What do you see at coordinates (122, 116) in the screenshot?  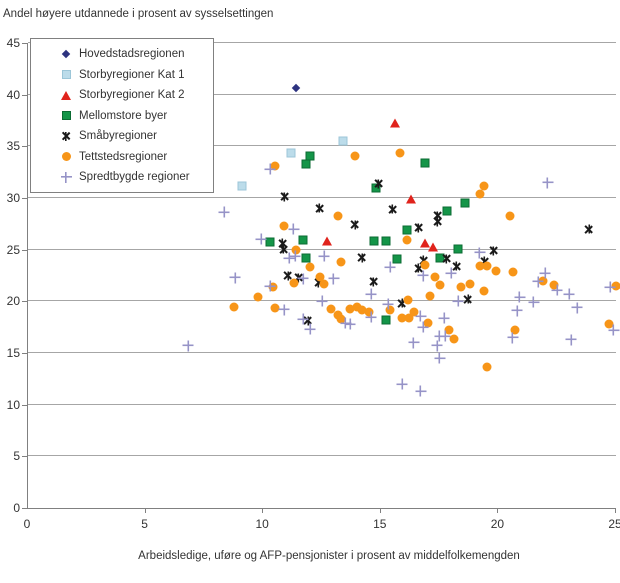 I see `legend-item-mellomstore-byer: Mellomstore byer` at bounding box center [122, 116].